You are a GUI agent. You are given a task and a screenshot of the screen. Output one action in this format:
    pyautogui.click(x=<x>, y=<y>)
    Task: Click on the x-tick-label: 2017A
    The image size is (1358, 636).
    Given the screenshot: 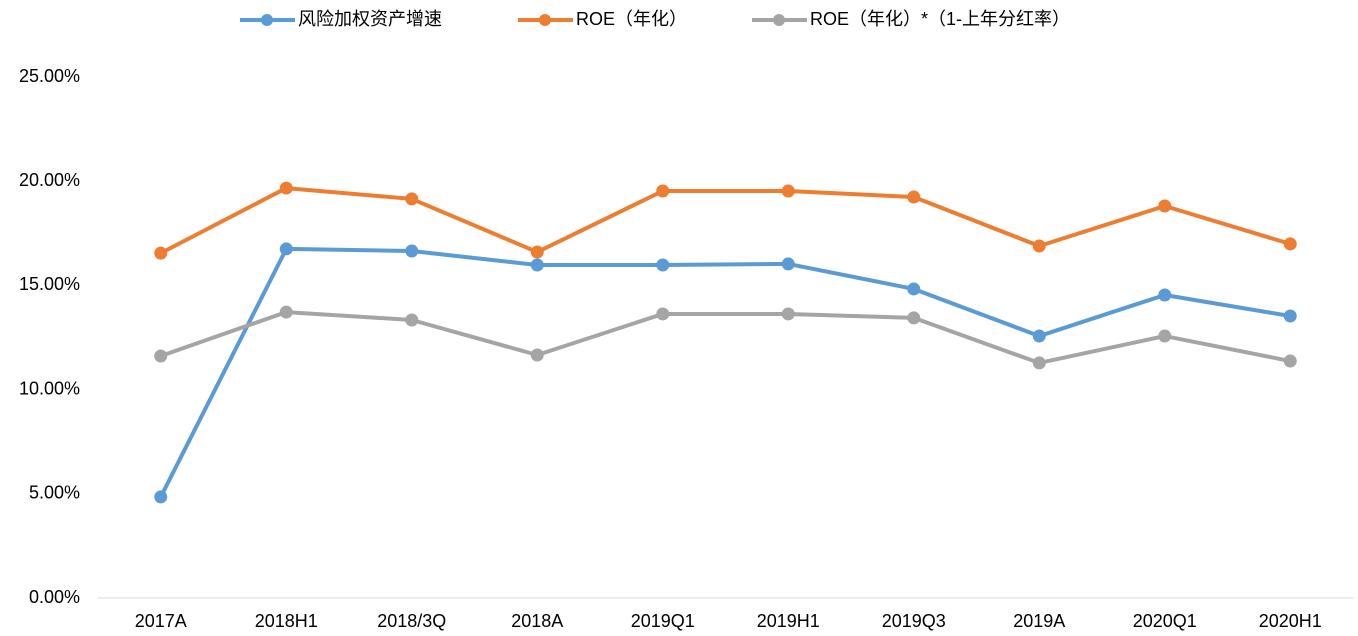 What is the action you would take?
    pyautogui.click(x=161, y=621)
    